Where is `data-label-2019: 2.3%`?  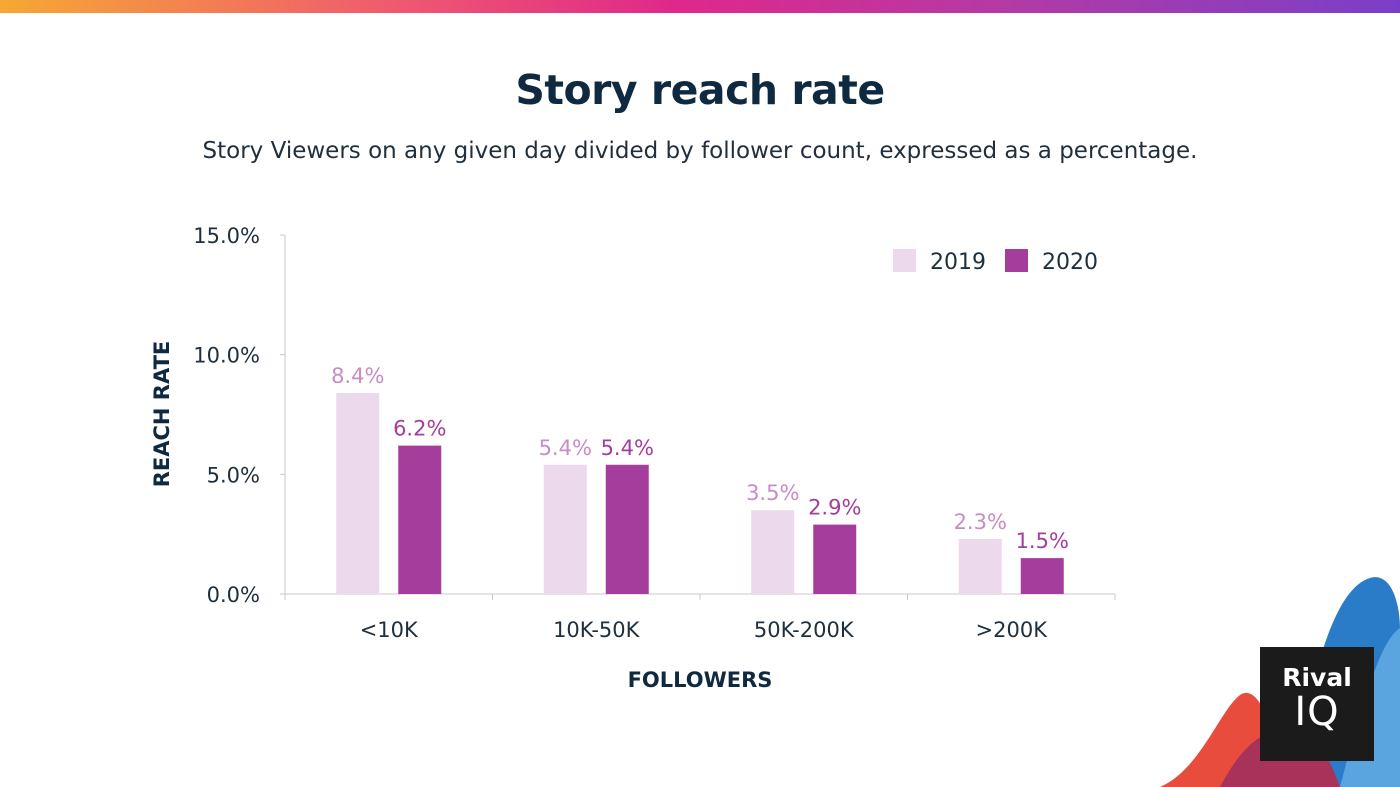 data-label-2019: 2.3% is located at coordinates (980, 522).